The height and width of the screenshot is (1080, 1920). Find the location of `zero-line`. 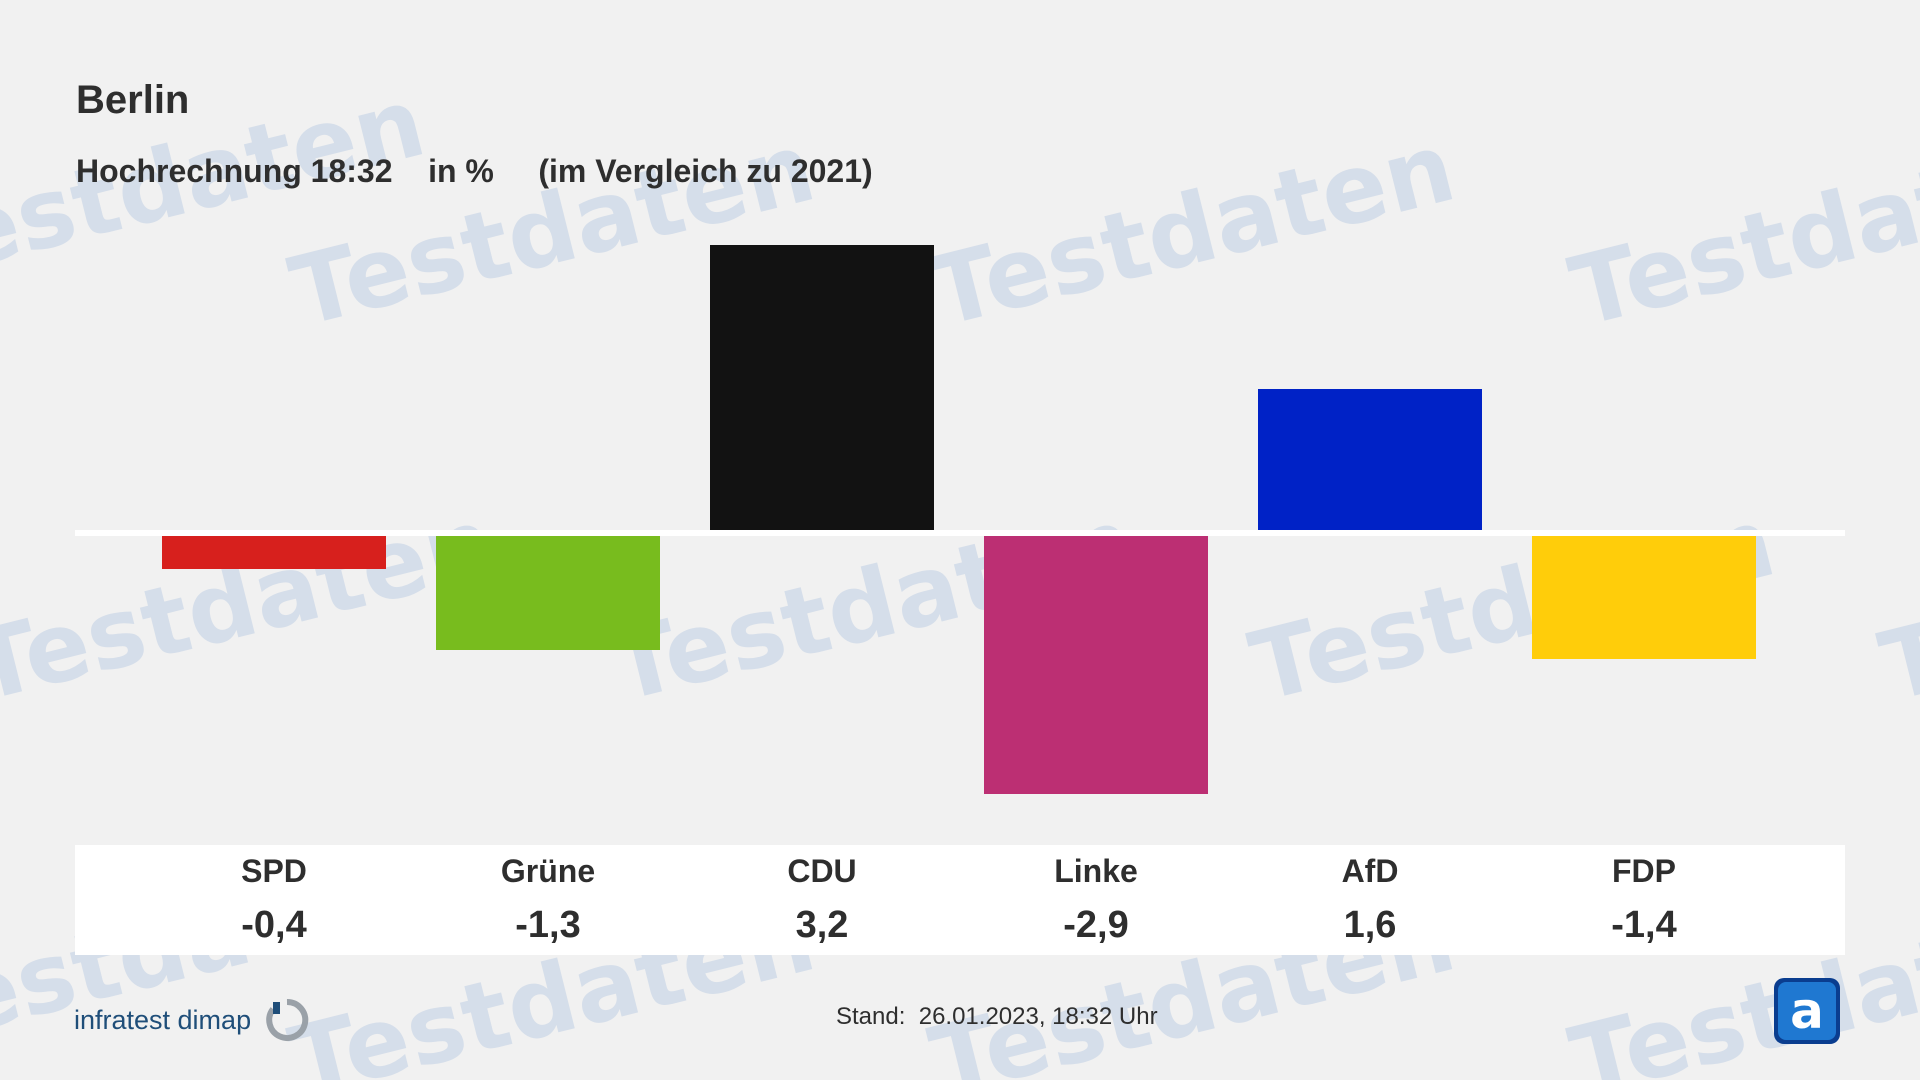

zero-line is located at coordinates (960, 533).